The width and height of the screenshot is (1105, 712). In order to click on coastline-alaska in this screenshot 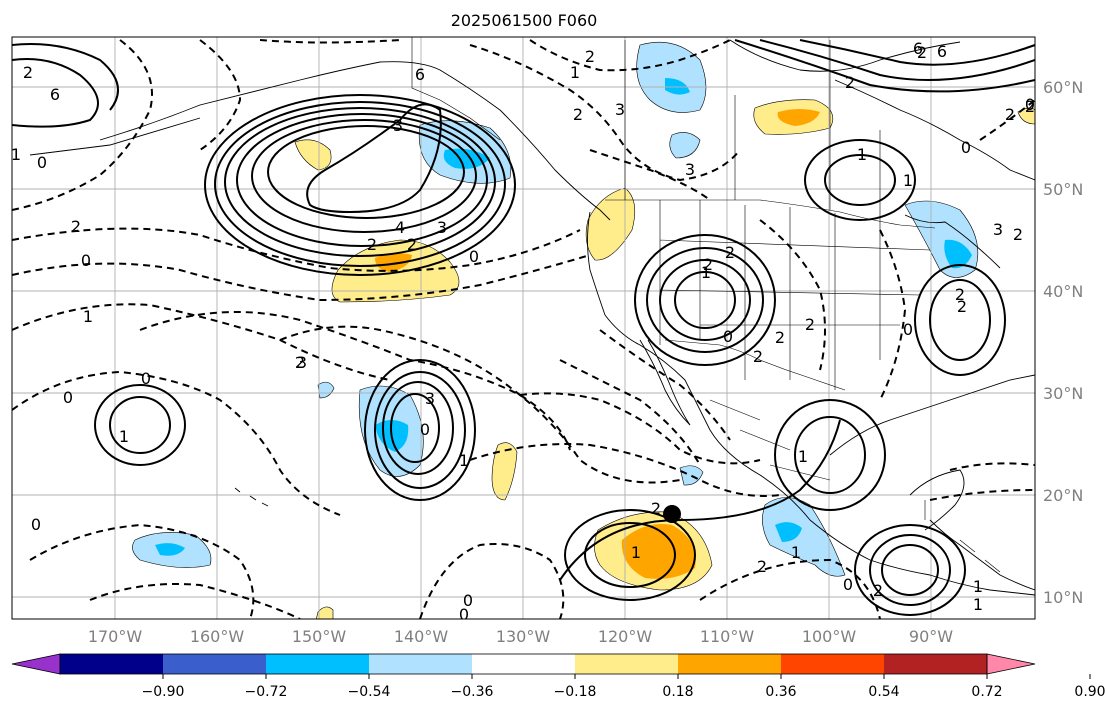, I will do `click(355, 141)`.